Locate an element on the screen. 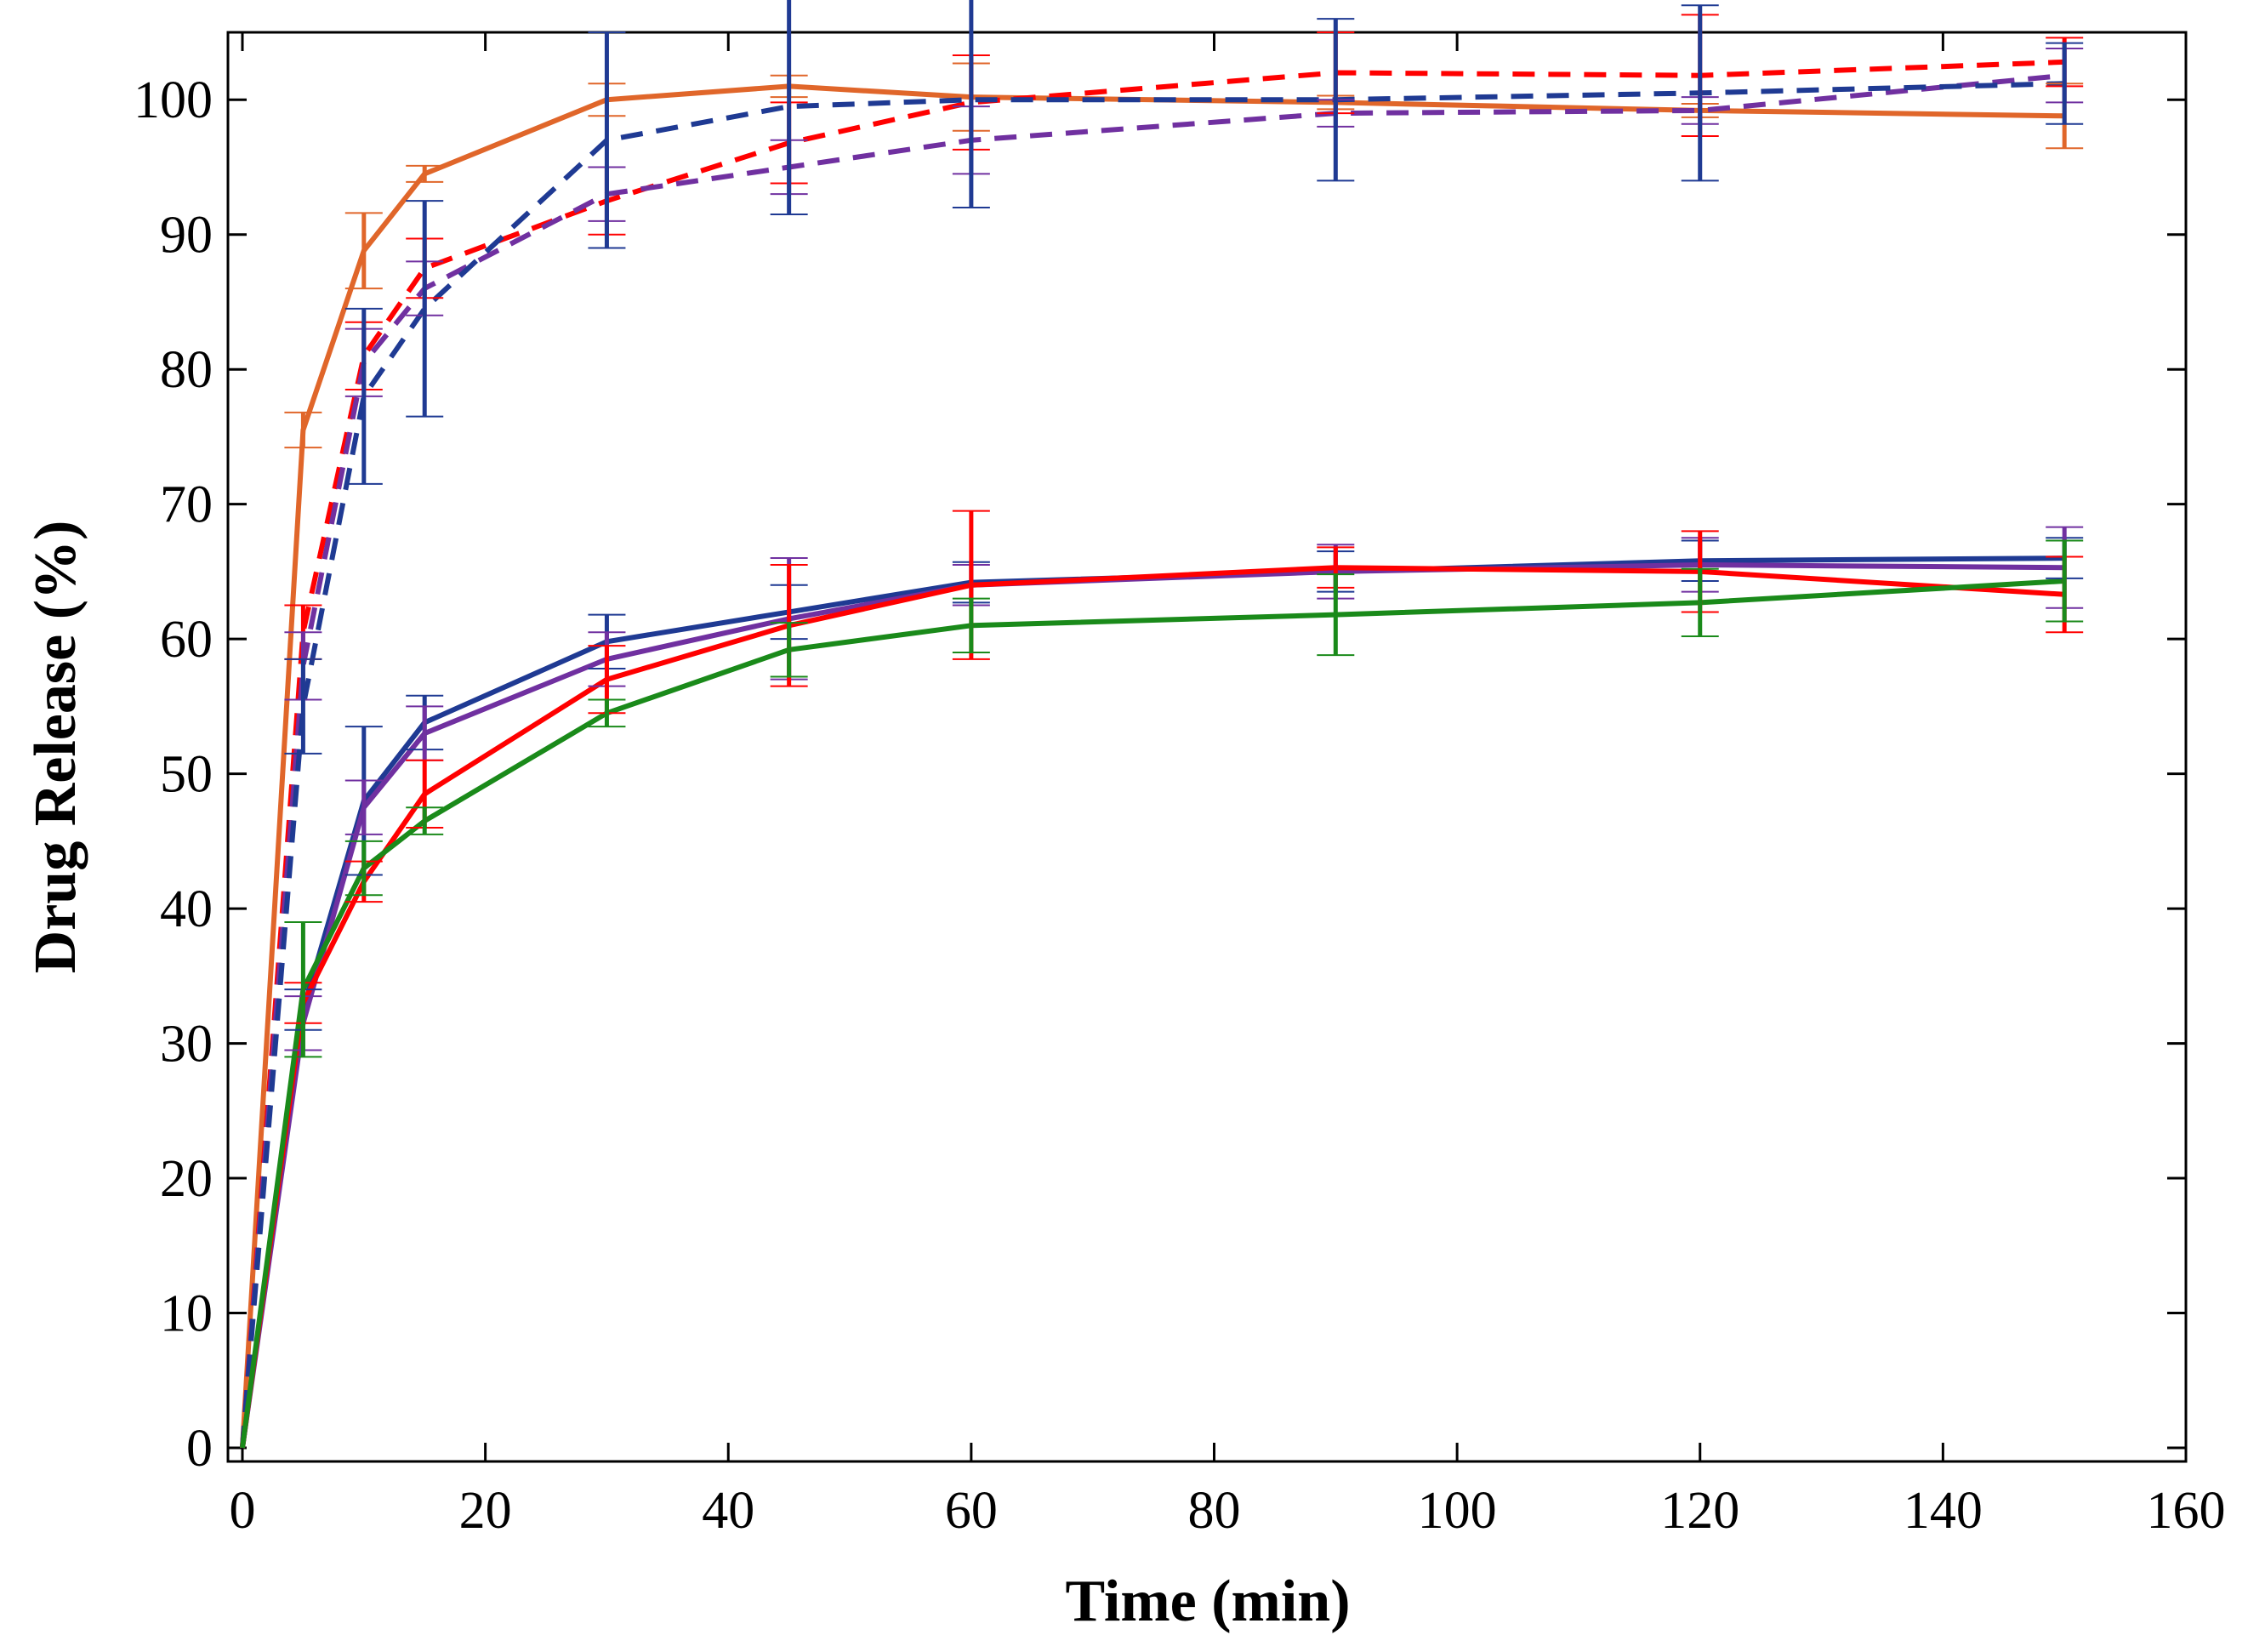  x-tick-label: 20 is located at coordinates (485, 1511).